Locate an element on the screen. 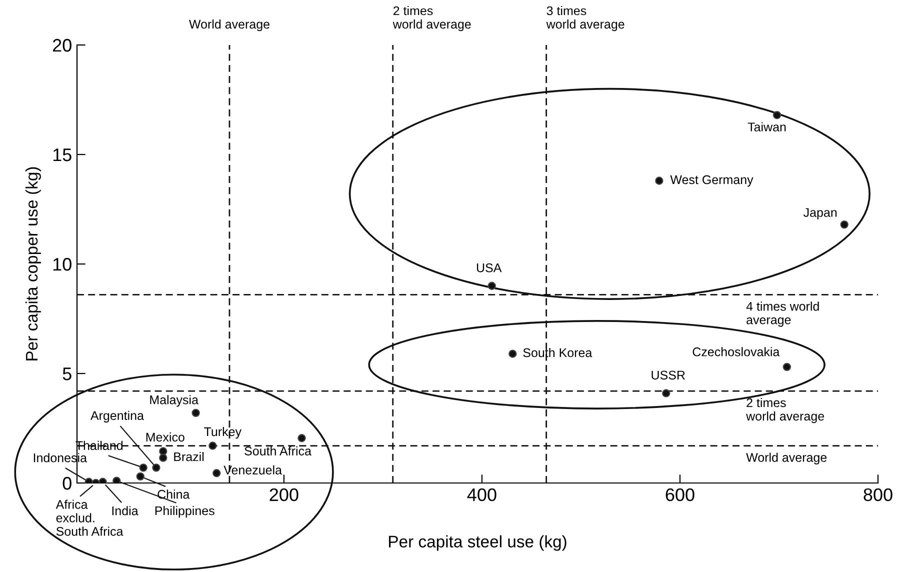 The width and height of the screenshot is (905, 572). annotation: South Africa is located at coordinates (278, 451).